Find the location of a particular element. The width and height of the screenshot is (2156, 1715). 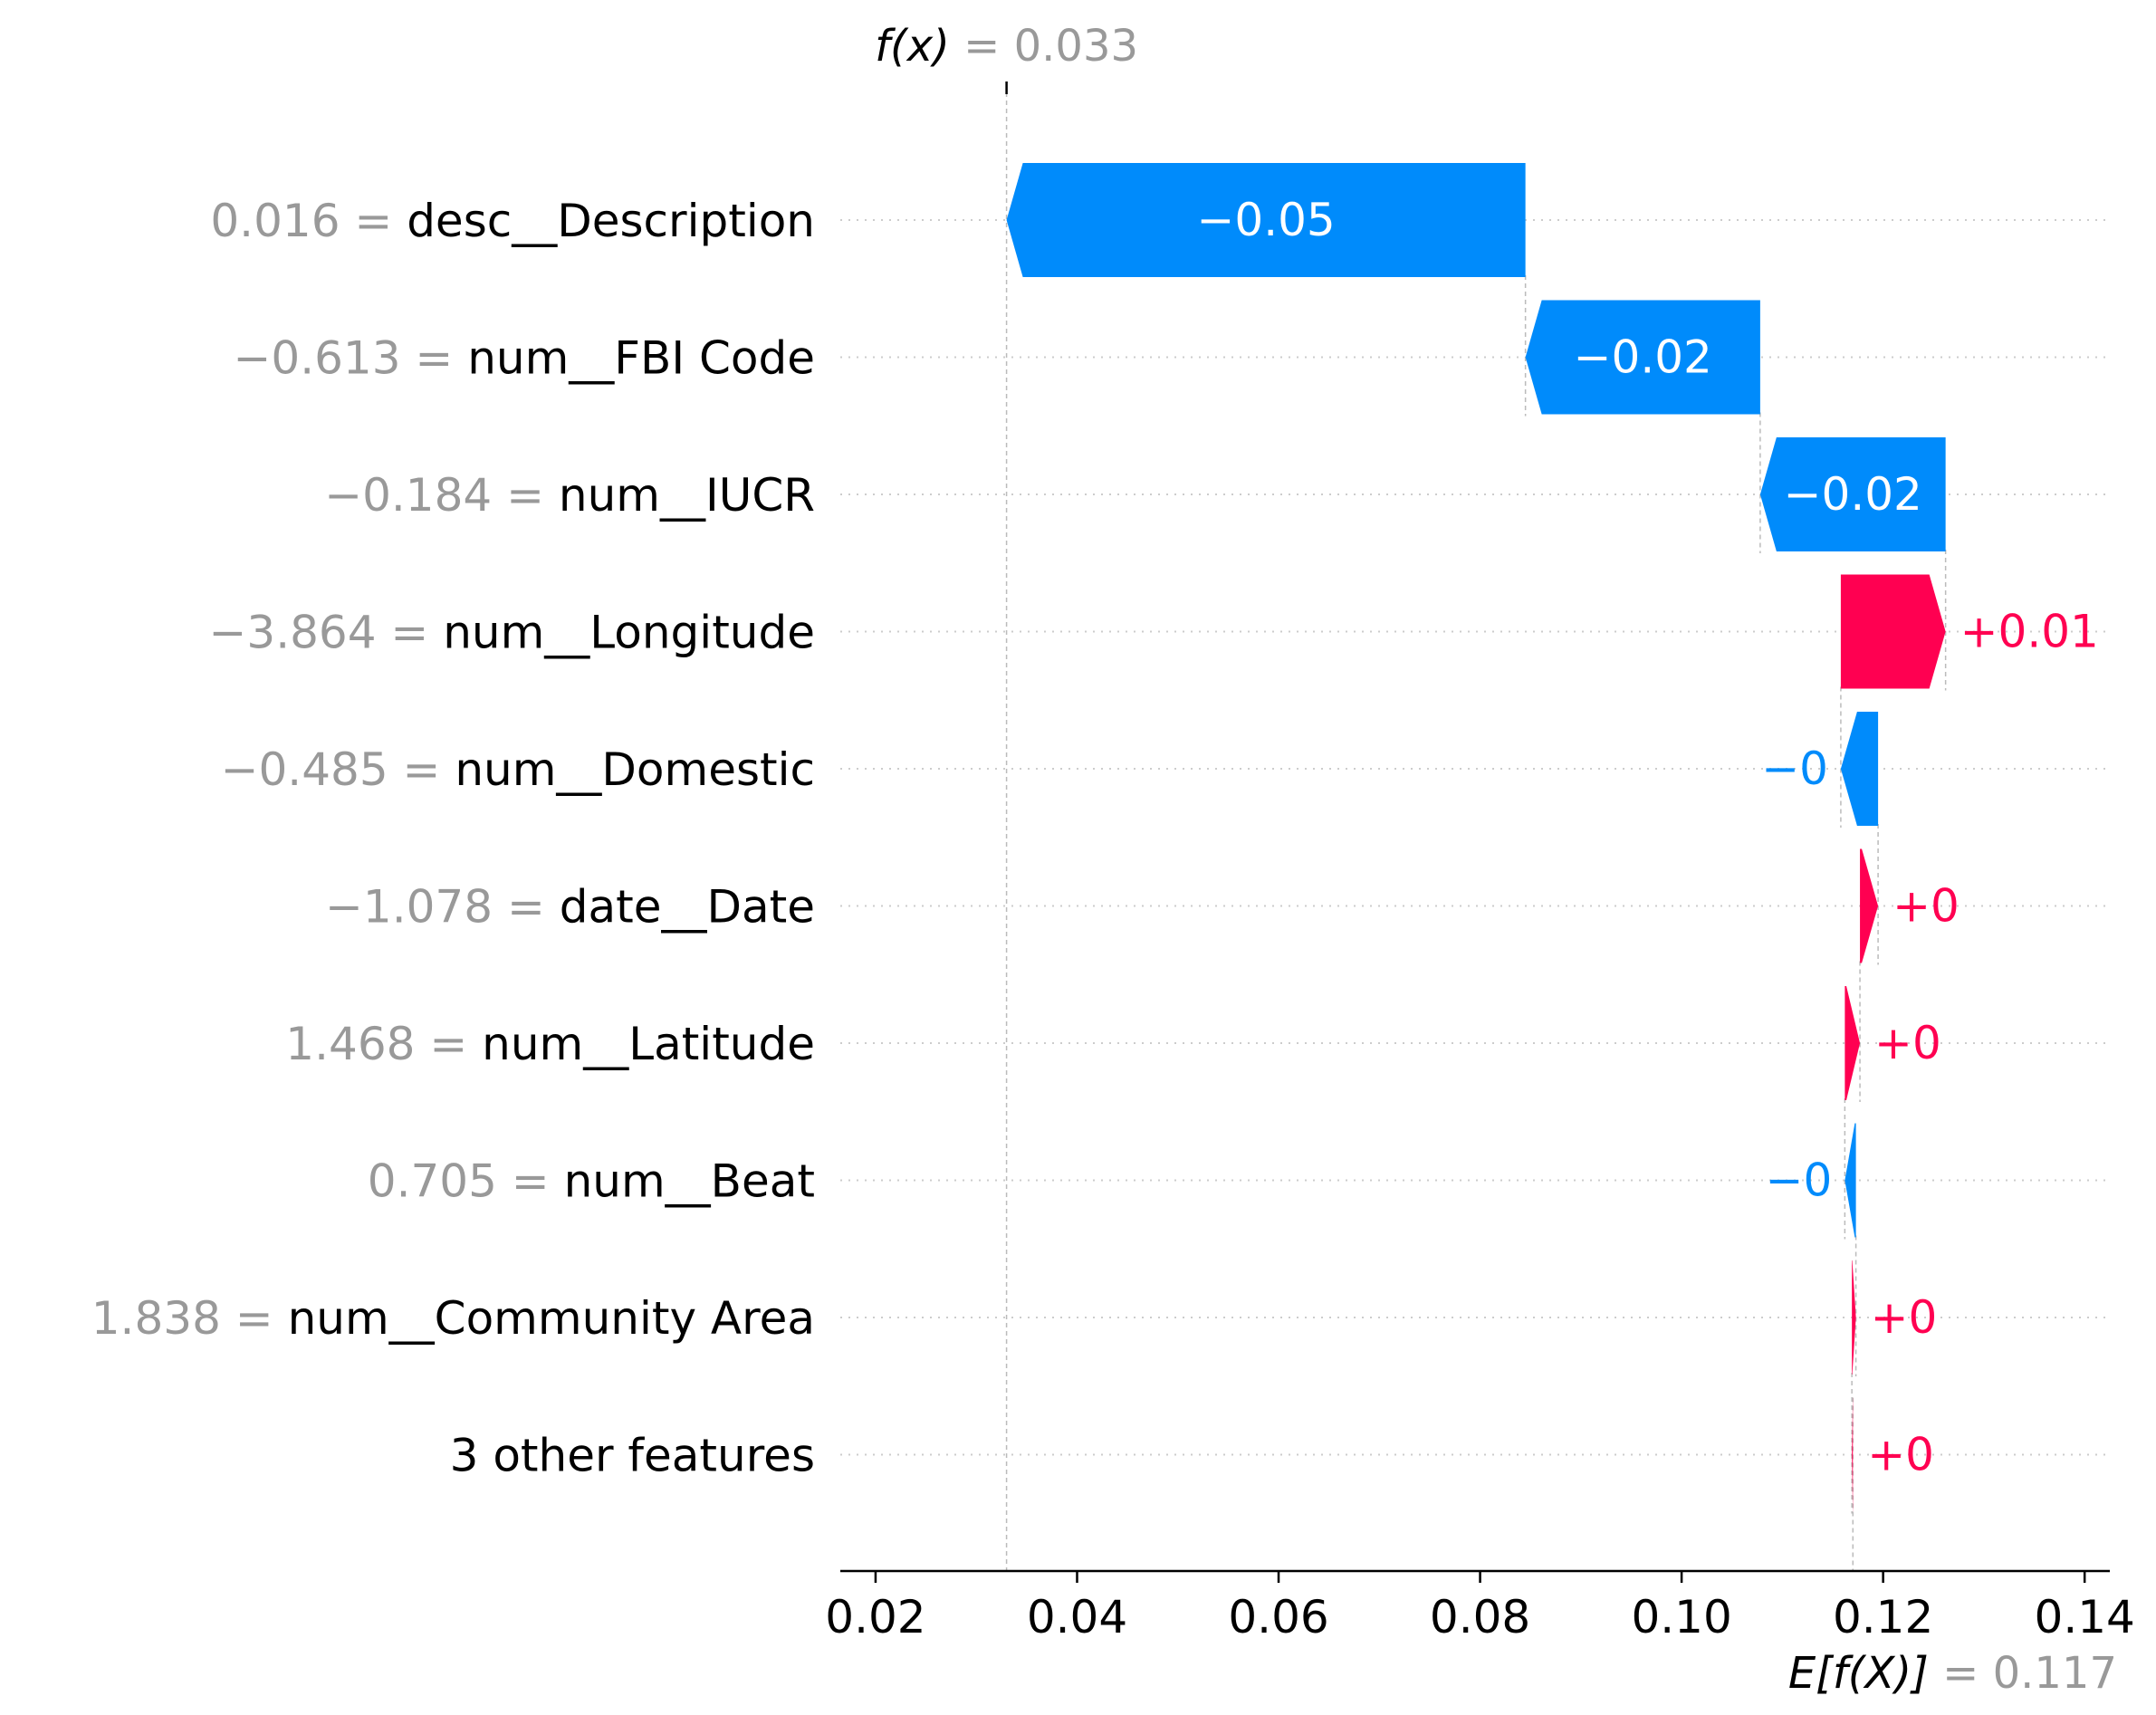

output-value-label: f(x) = 0.033 is located at coordinates (1006, 47).